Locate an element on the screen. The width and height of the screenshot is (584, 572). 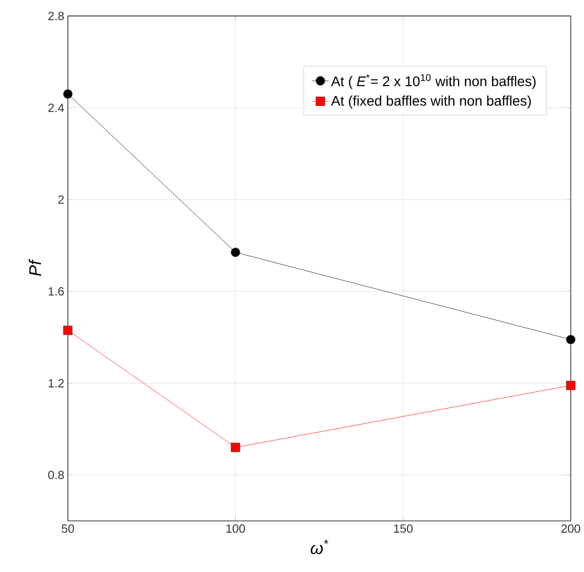
x-axis-title: ω$^{*}$ is located at coordinates (319, 547).